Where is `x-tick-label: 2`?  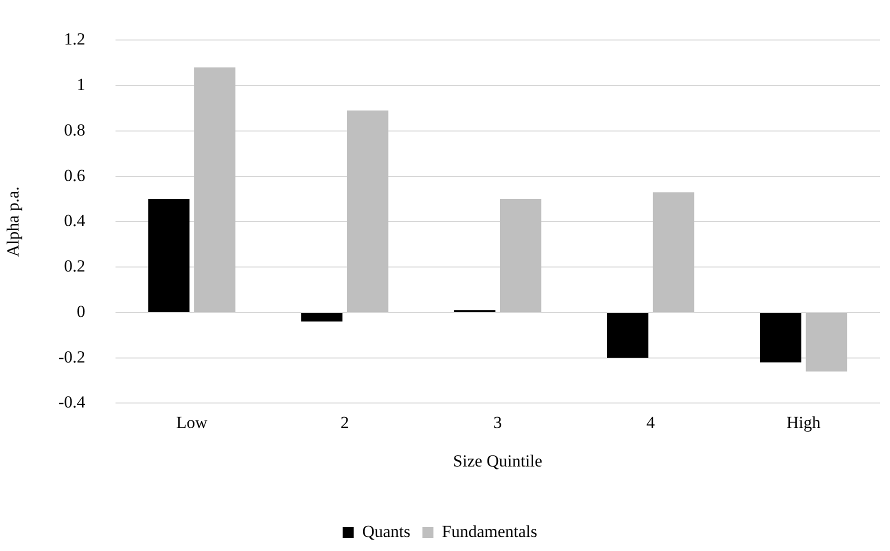
x-tick-label: 2 is located at coordinates (344, 422).